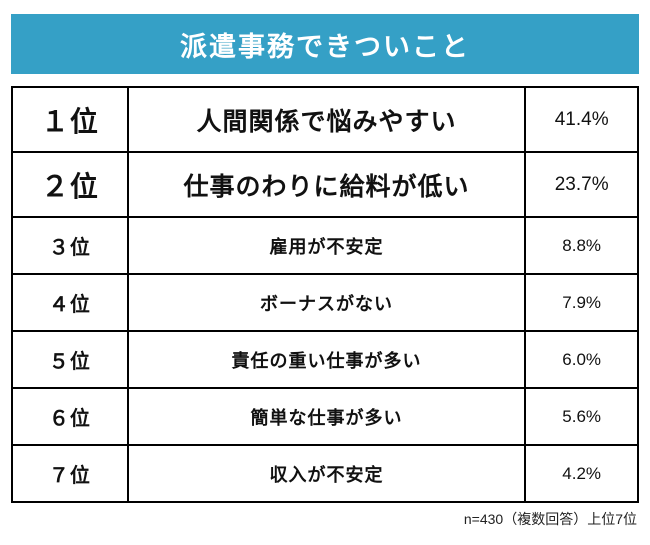 The width and height of the screenshot is (650, 545). I want to click on table-row: １位 人間関係で悩みやすい 41.4%, so click(325, 119).